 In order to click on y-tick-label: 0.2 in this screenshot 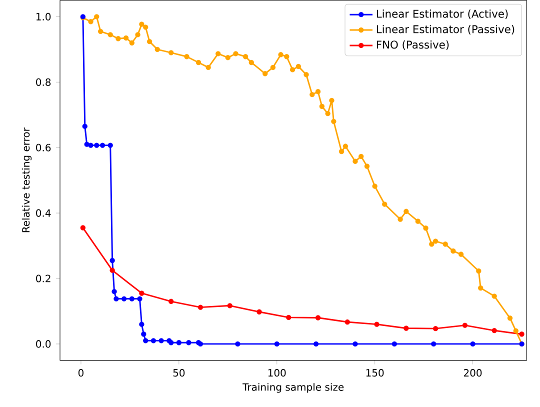, I will do `click(43, 278)`.